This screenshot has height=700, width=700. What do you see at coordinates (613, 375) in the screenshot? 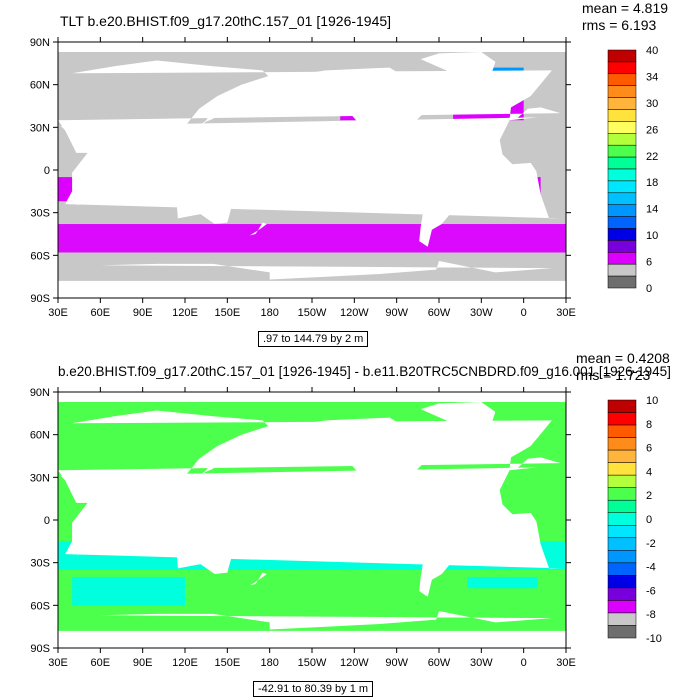
I see `bottom-rms: rms = 1.723` at bounding box center [613, 375].